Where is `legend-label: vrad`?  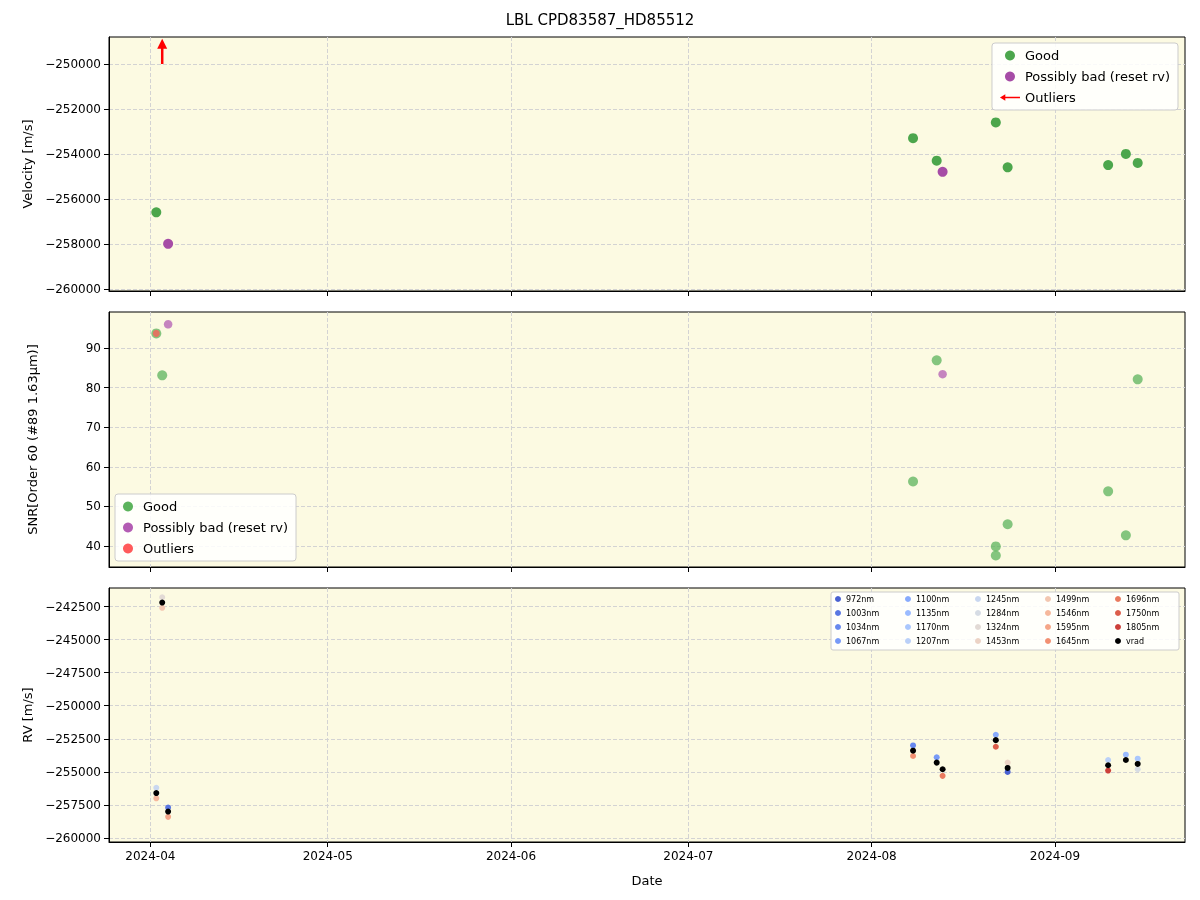 legend-label: vrad is located at coordinates (1135, 641).